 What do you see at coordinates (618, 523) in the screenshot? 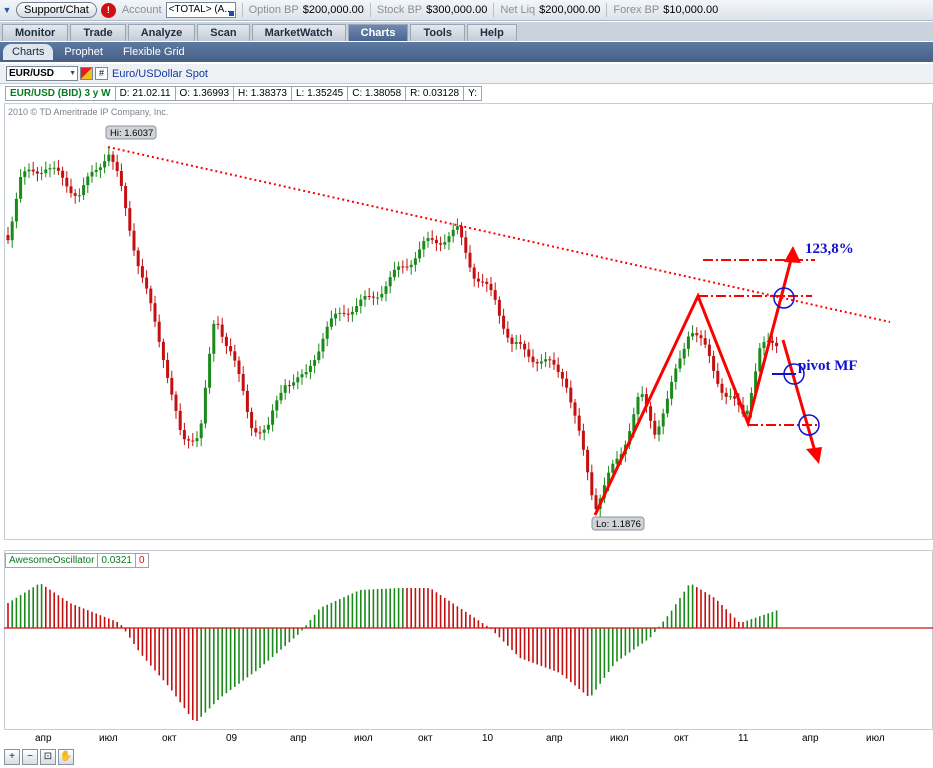
I see `lo-badge` at bounding box center [618, 523].